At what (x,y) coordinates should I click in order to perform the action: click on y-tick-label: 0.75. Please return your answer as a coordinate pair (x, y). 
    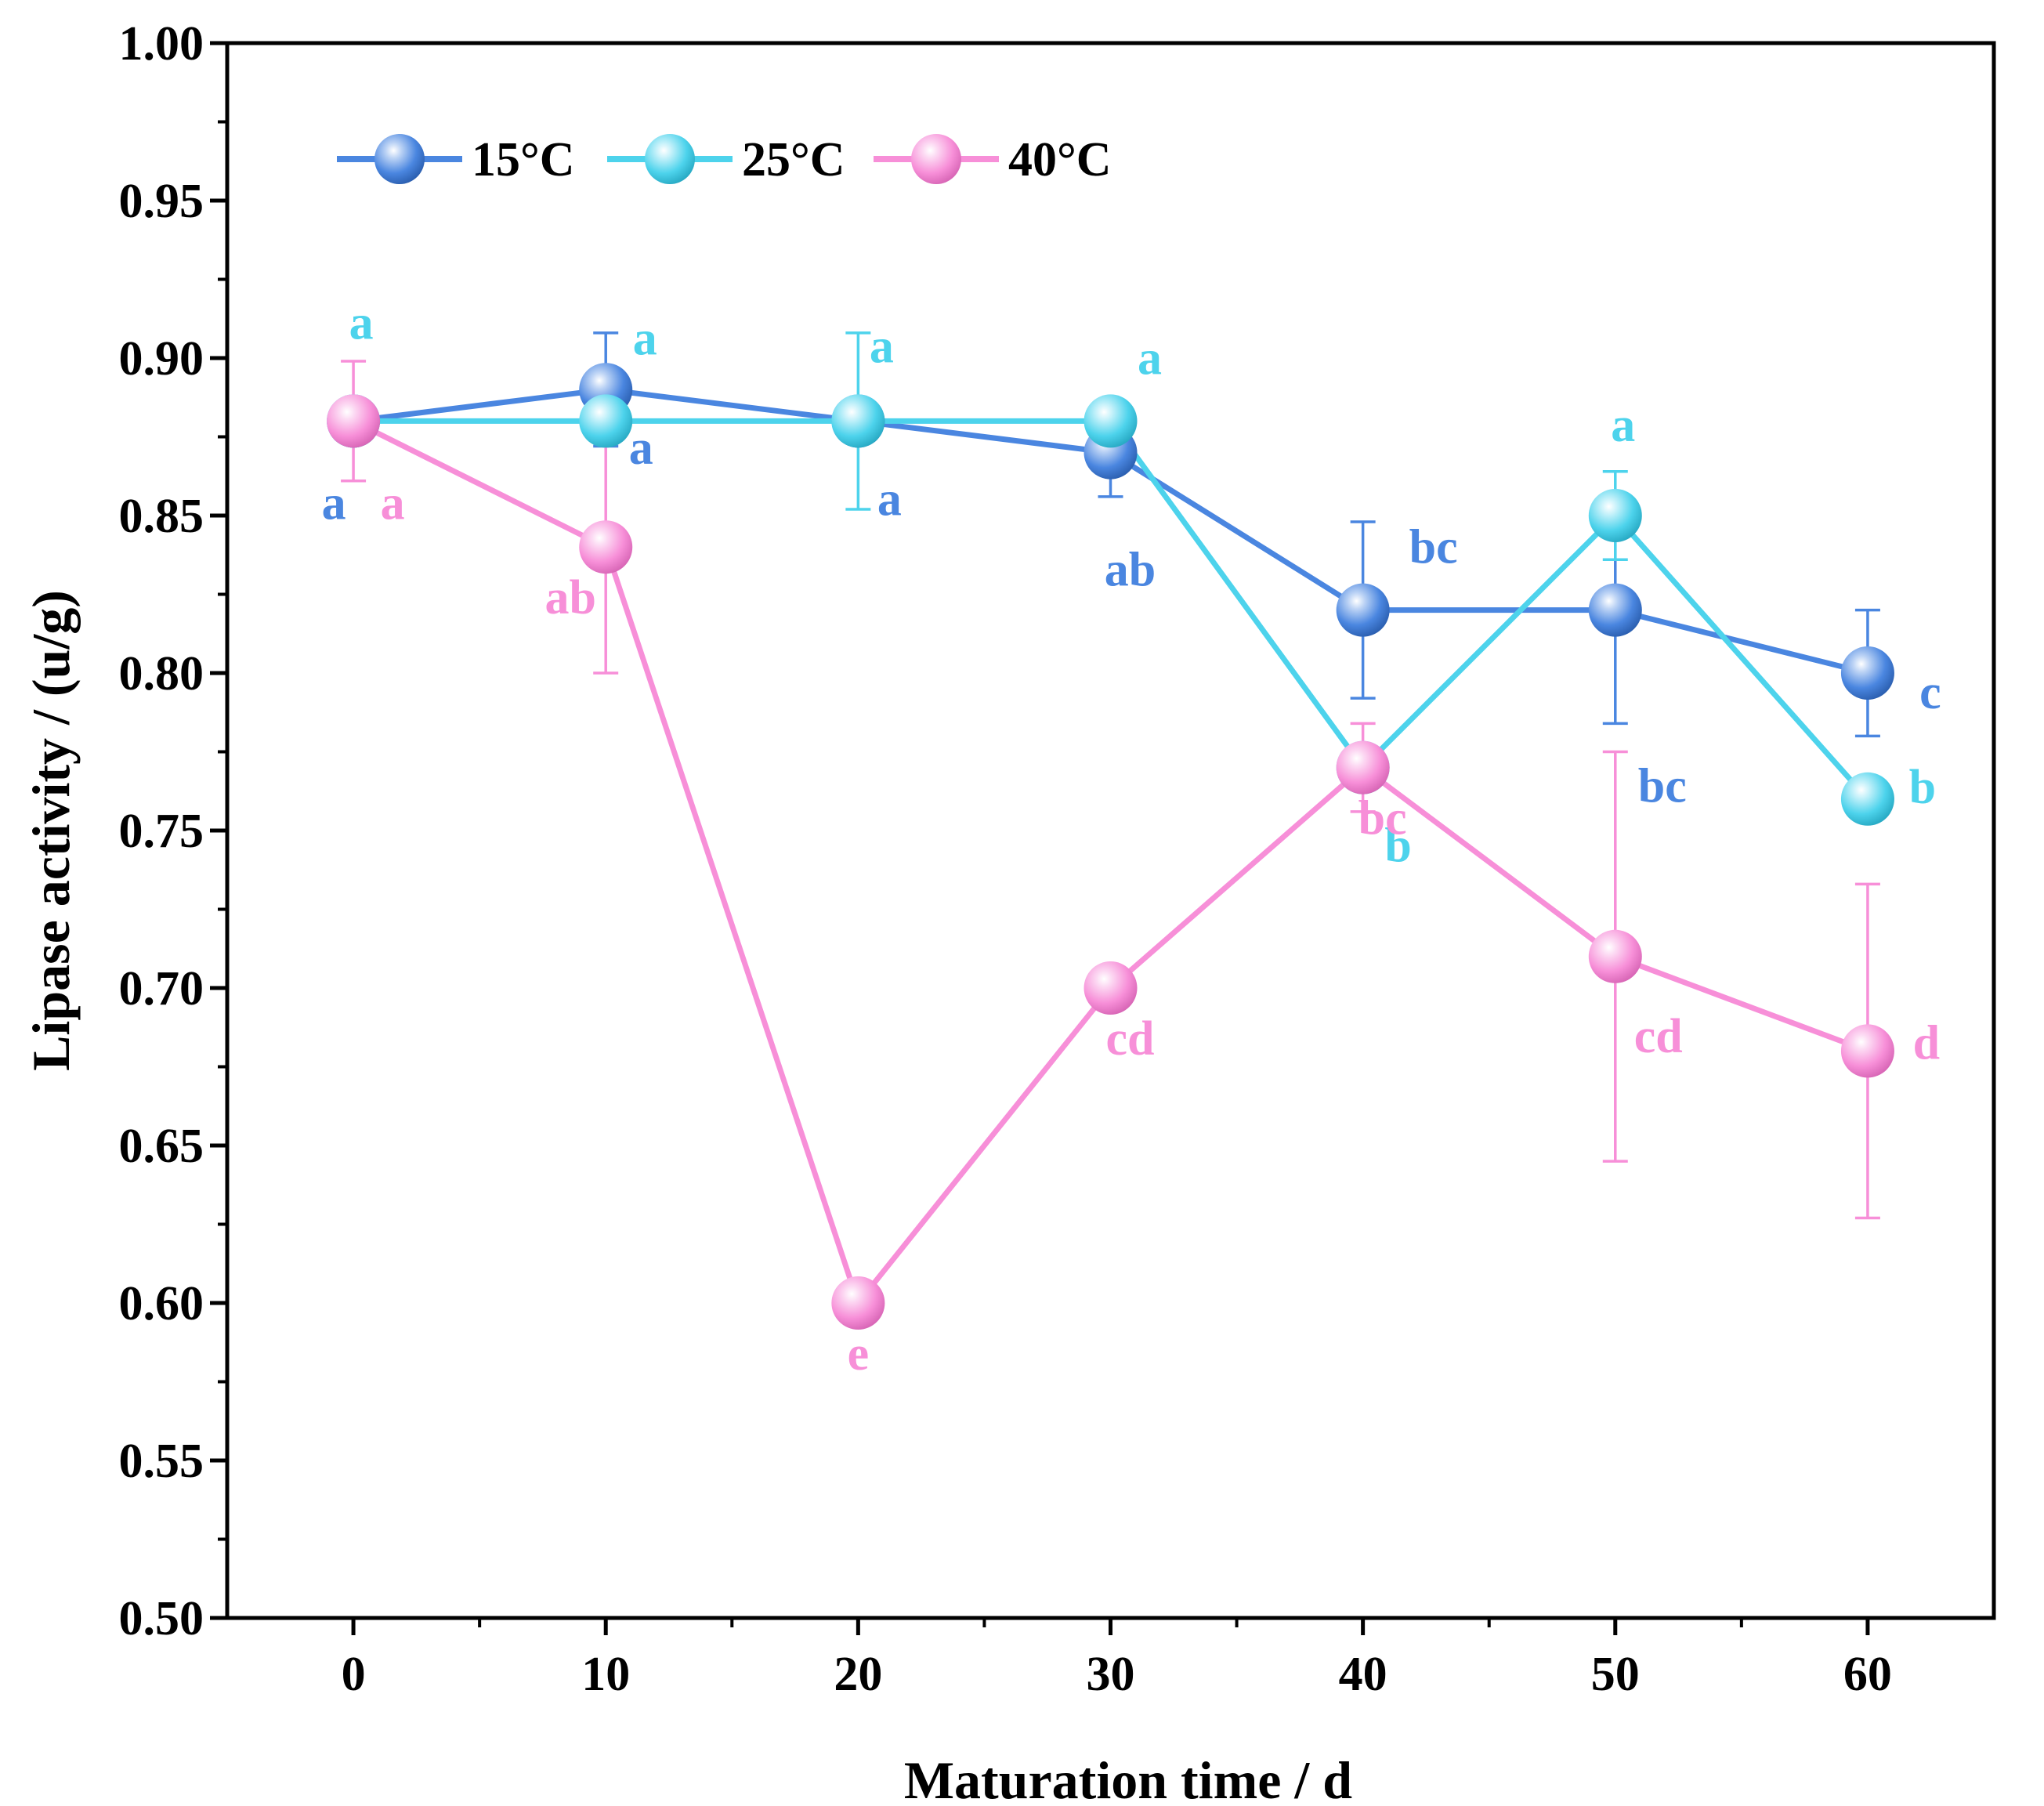
    Looking at the image, I should click on (161, 831).